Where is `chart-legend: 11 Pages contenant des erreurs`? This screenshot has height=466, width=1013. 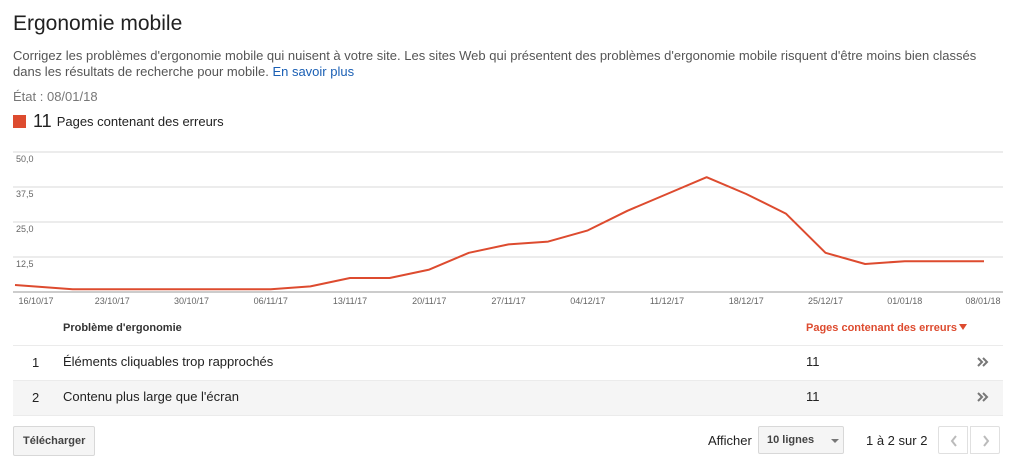 chart-legend: 11 Pages contenant des erreurs is located at coordinates (118, 121).